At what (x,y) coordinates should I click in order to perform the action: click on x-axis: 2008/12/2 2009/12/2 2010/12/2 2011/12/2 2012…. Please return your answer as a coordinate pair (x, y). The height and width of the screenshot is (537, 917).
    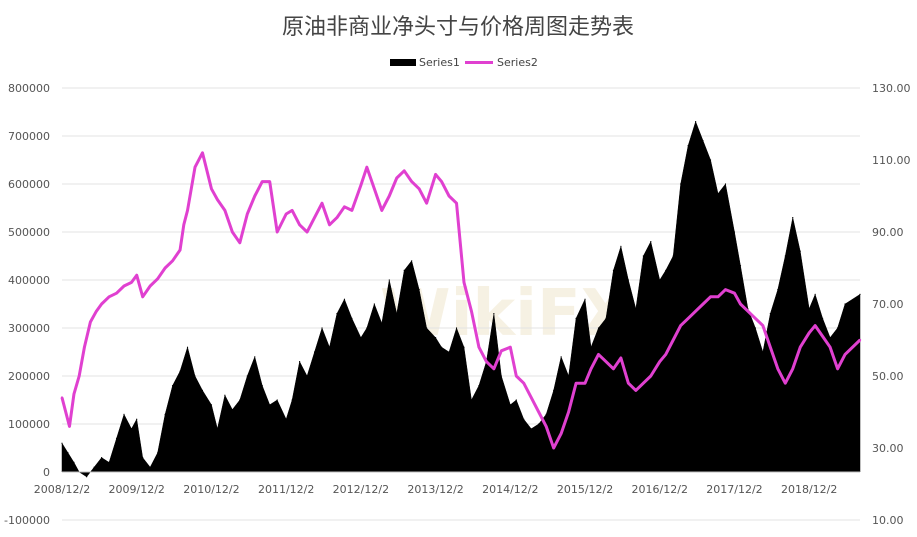
    Looking at the image, I should click on (447, 483).